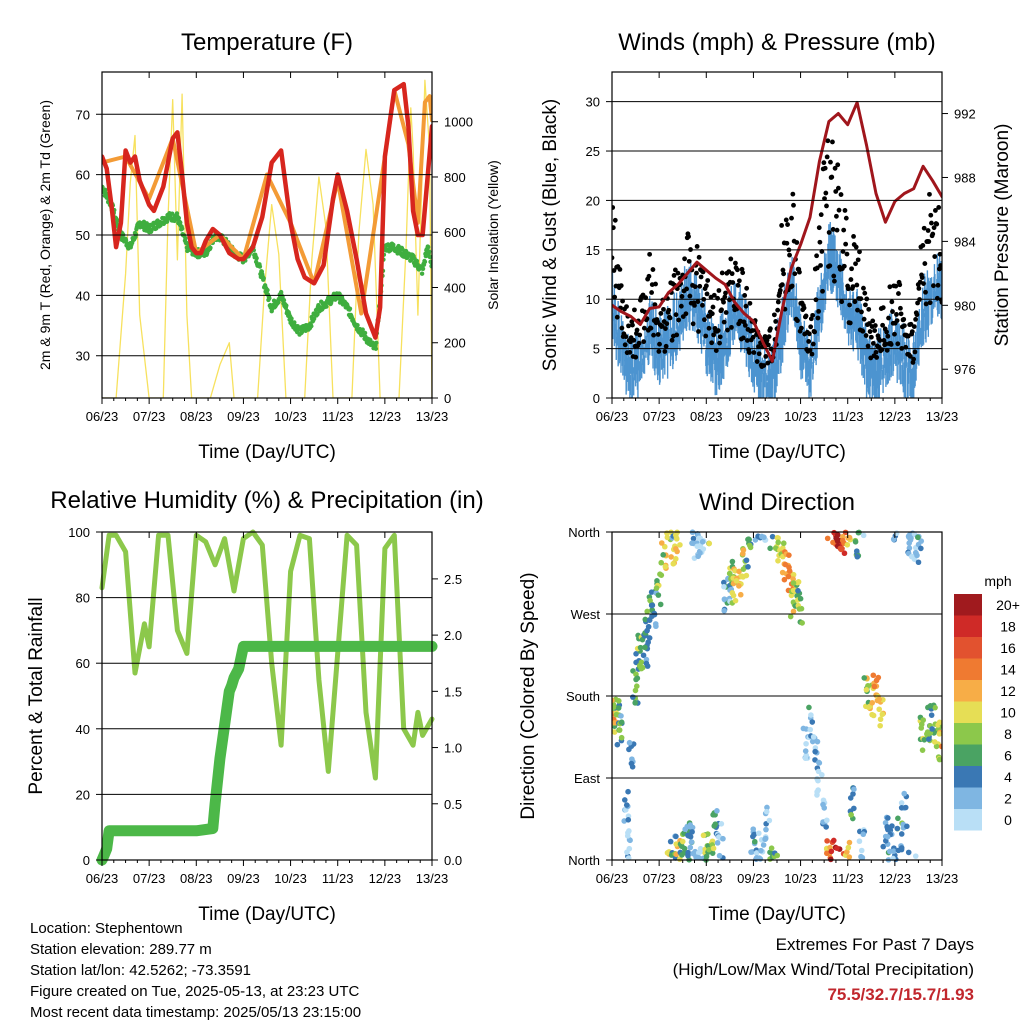 Image resolution: width=1024 pixels, height=1024 pixels. I want to click on colorbar-cell, so click(968, 712).